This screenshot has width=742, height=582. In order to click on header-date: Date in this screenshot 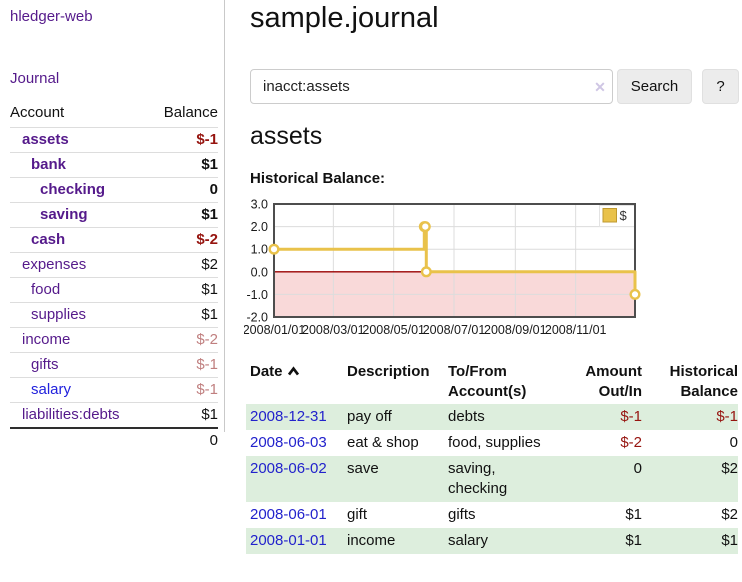, I will do `click(296, 382)`.